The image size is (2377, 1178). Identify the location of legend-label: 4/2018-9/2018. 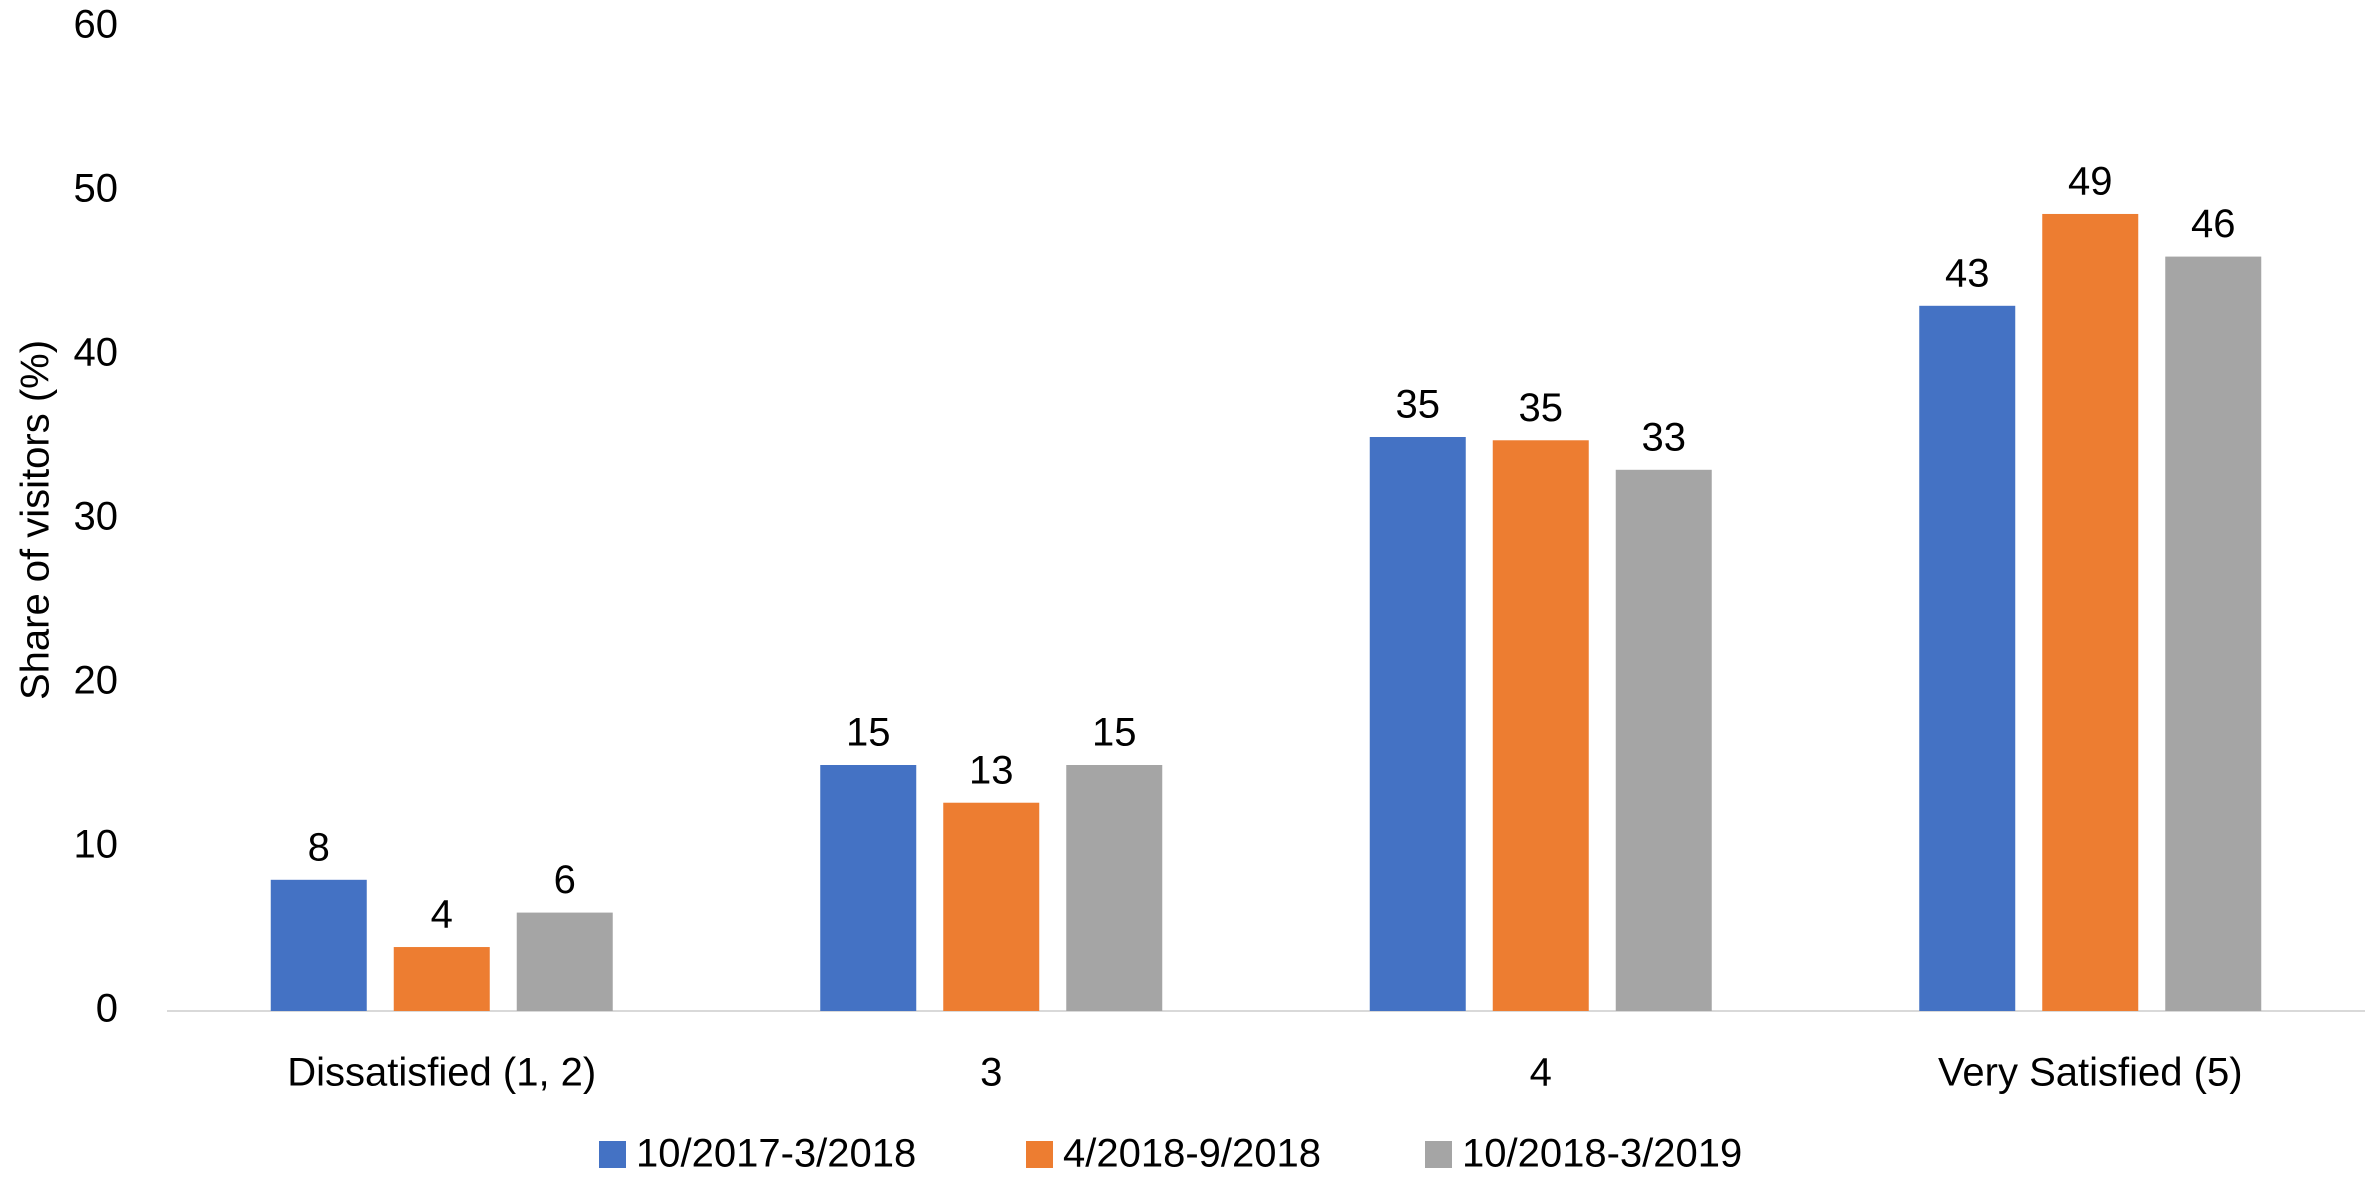
(1192, 1154).